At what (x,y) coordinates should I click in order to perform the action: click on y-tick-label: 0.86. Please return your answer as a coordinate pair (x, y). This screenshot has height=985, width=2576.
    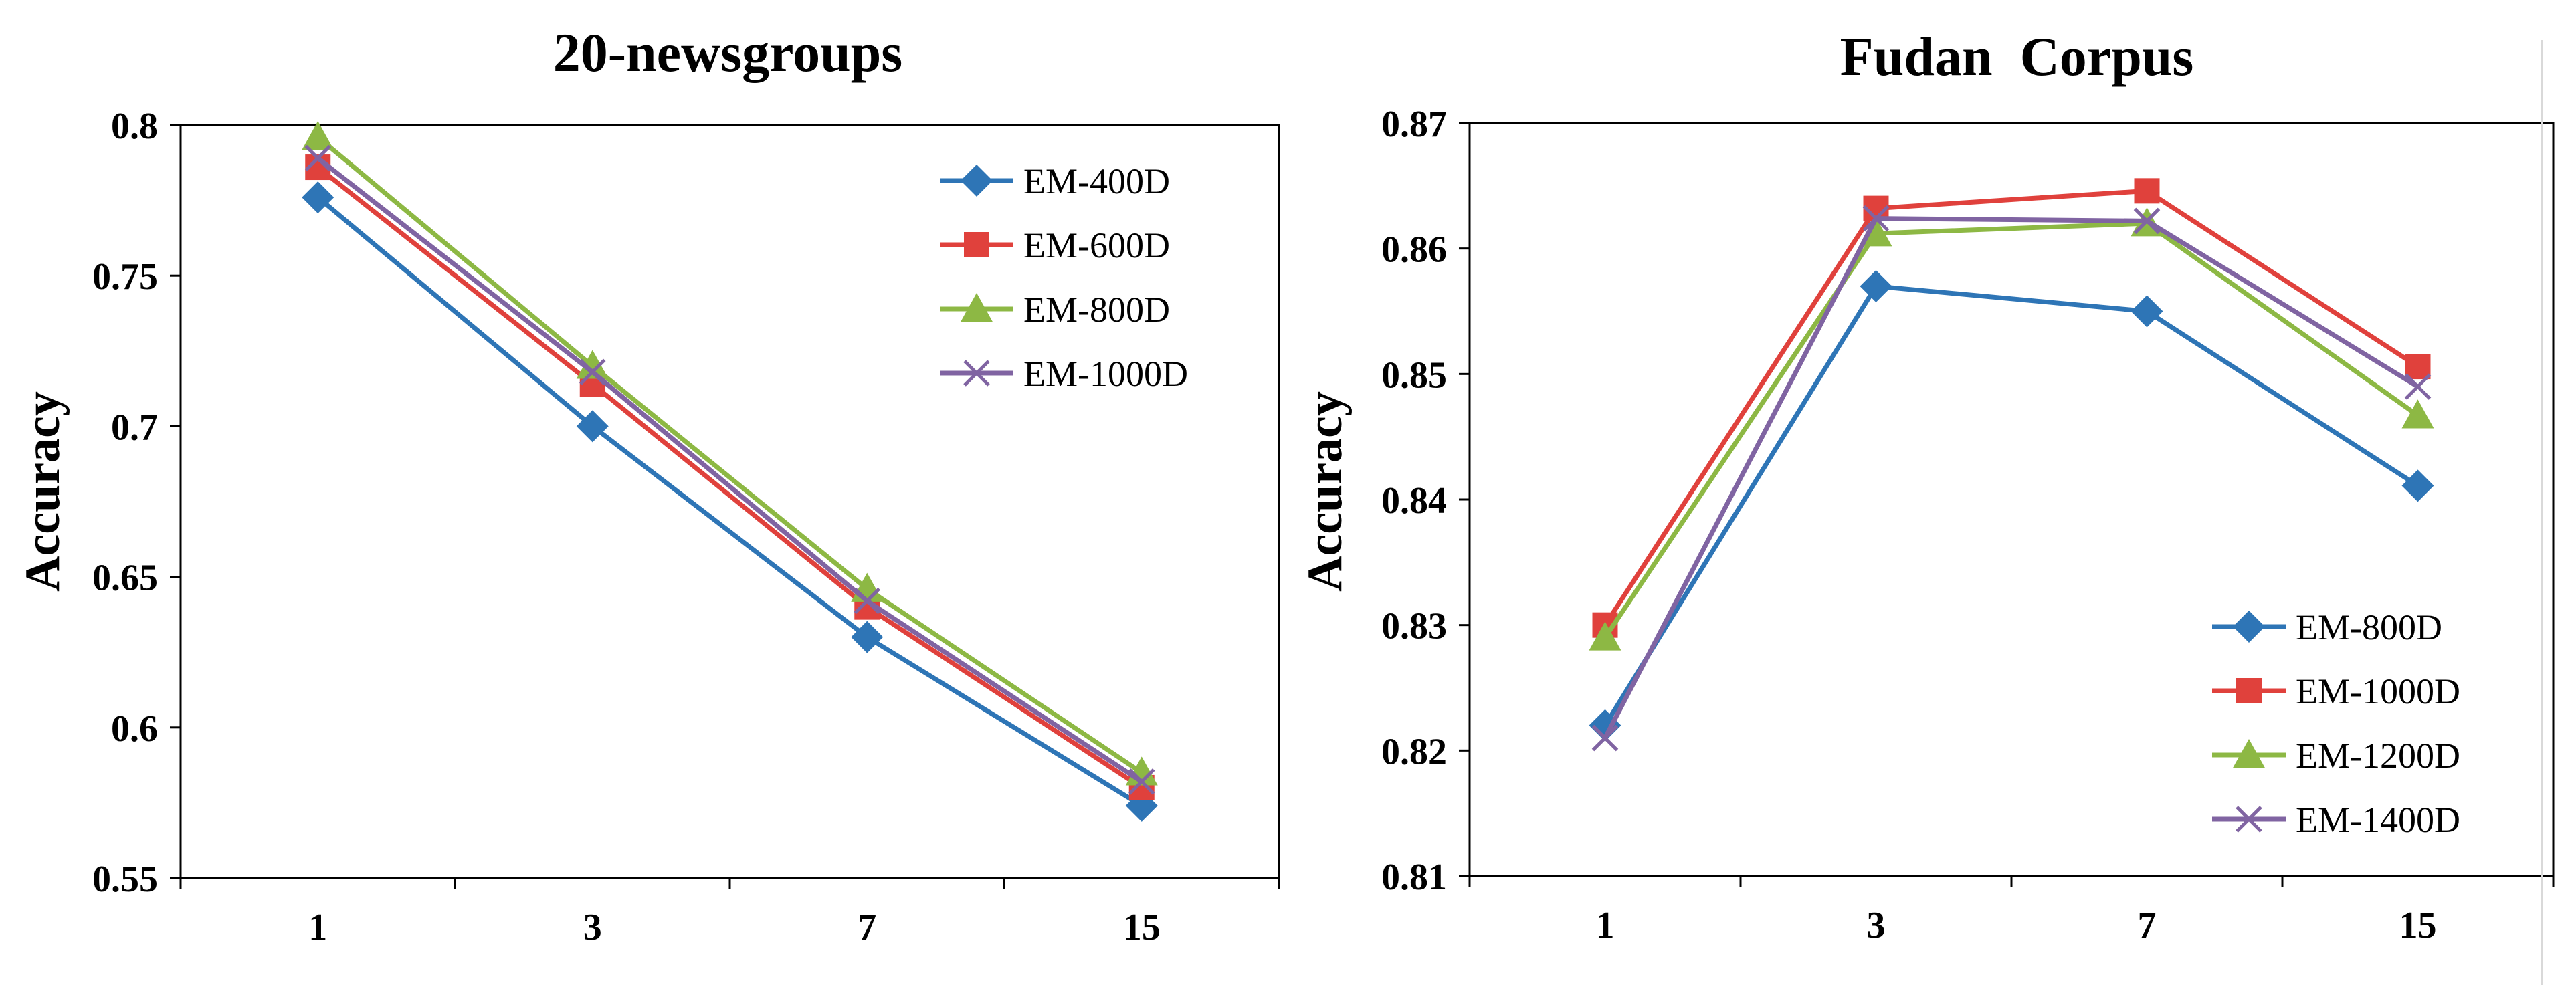
    Looking at the image, I should click on (1414, 250).